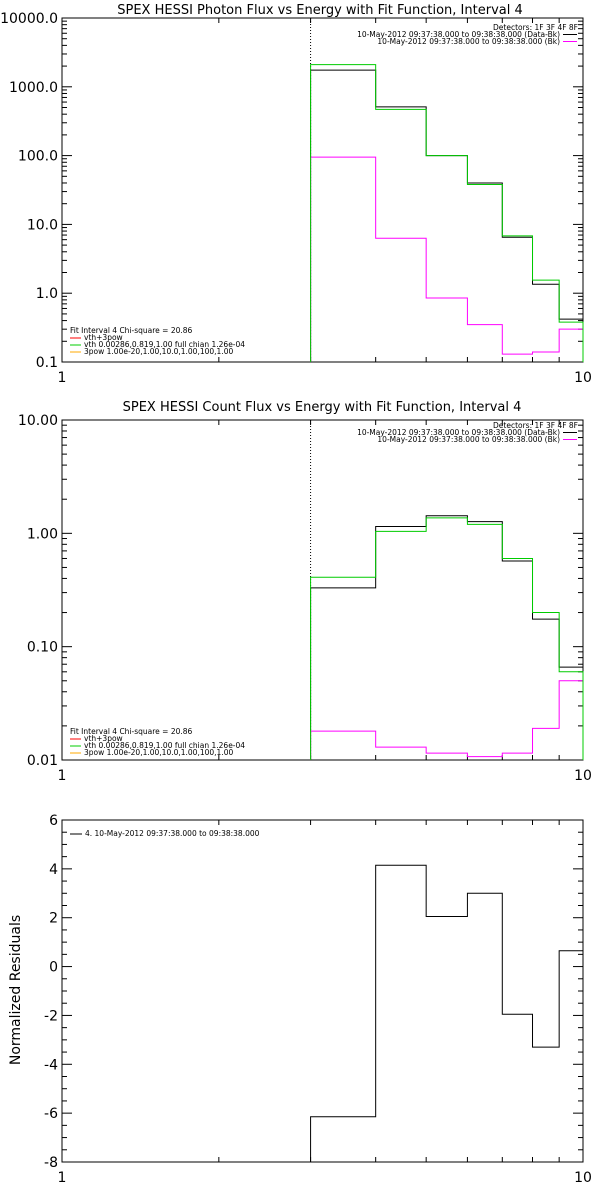  I want to click on y-tick-label: -2, so click(51, 1016).